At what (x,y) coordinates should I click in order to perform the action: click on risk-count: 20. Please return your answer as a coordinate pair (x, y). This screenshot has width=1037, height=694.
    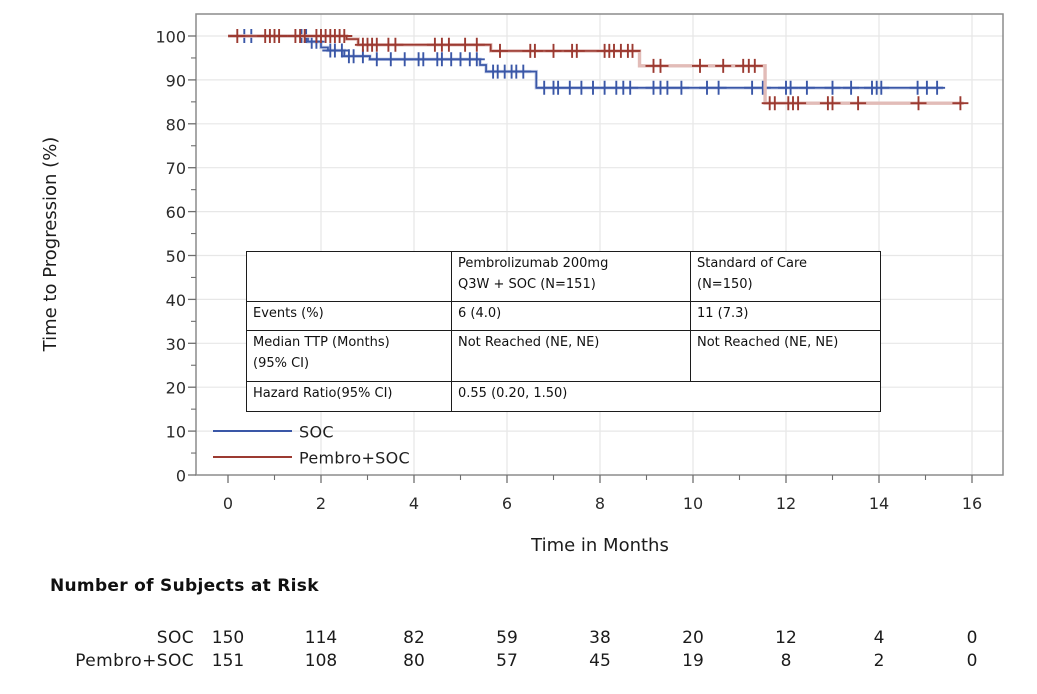
    Looking at the image, I should click on (693, 638).